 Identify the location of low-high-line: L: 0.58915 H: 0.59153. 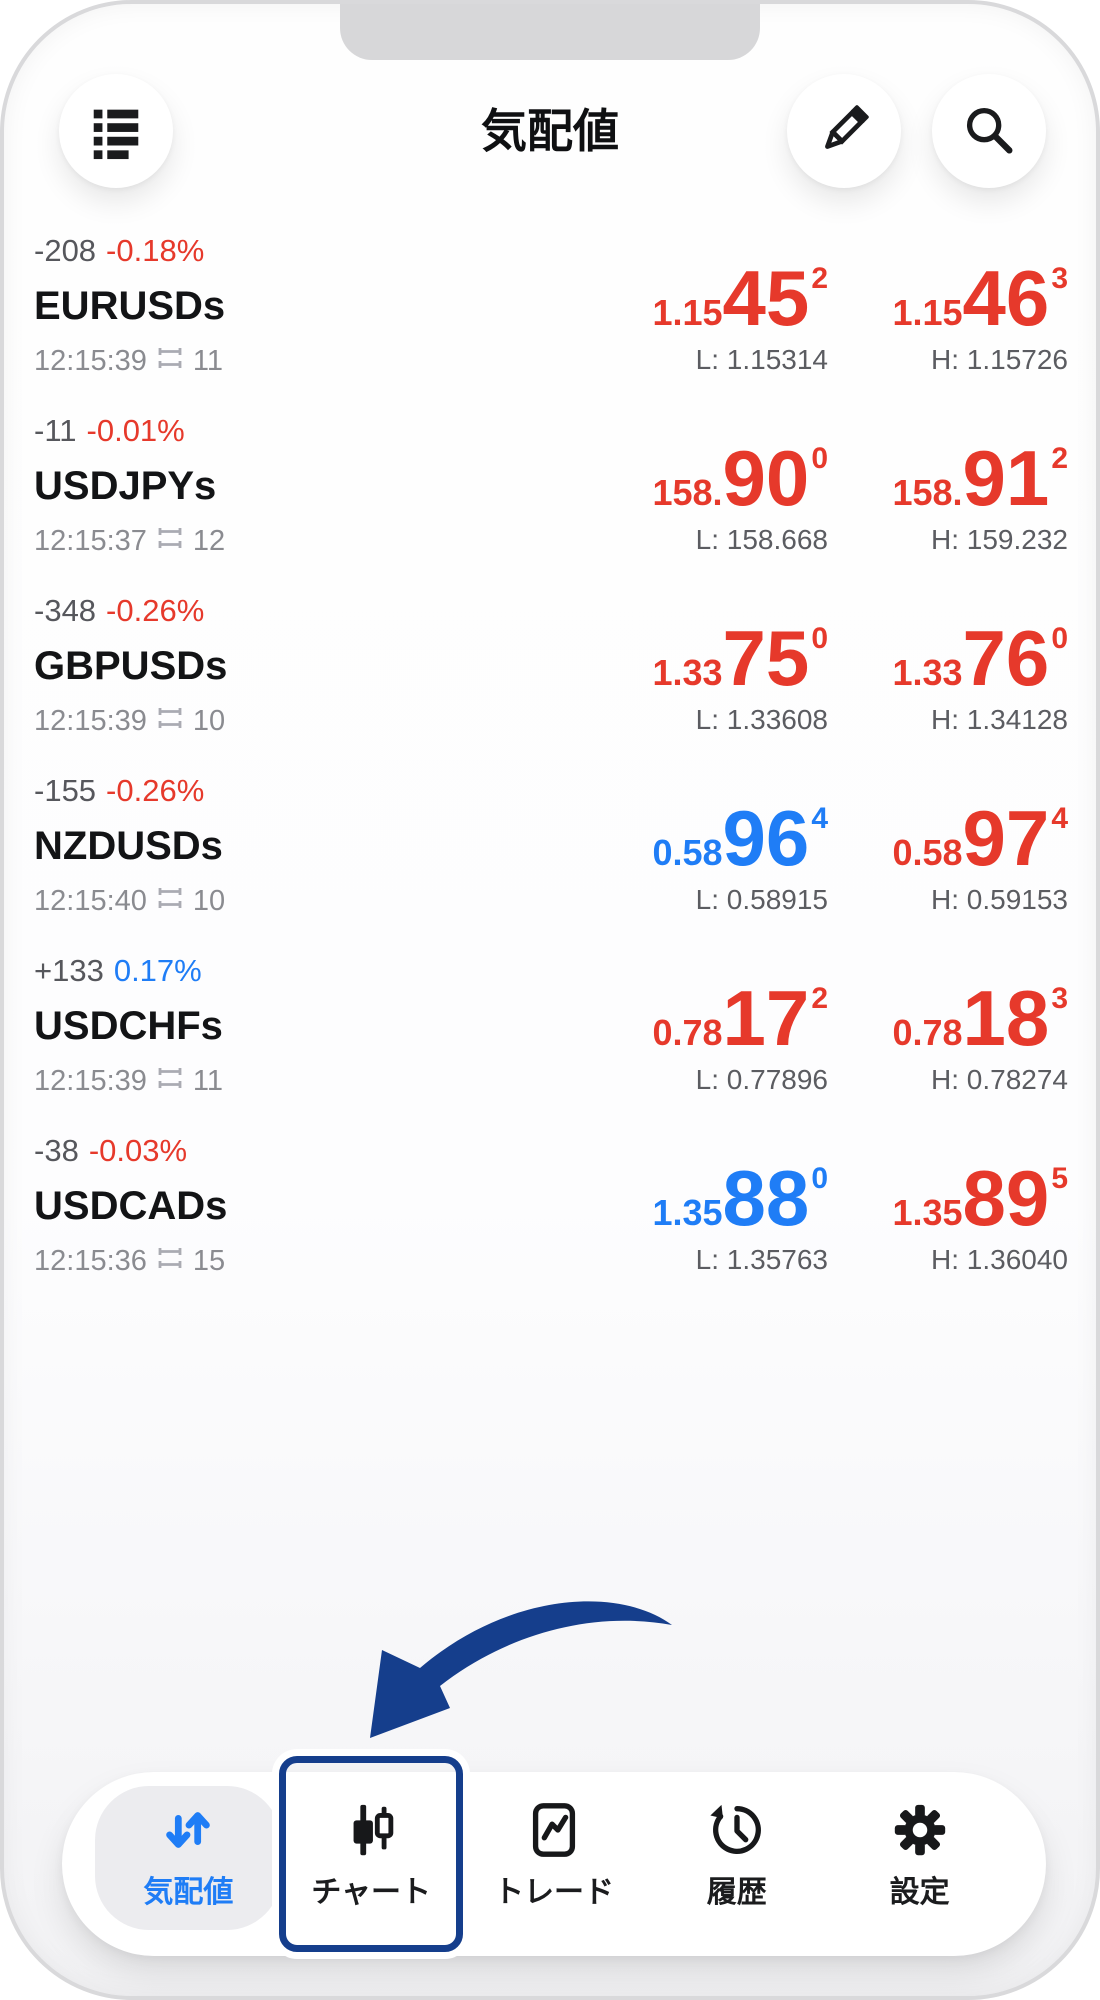
(813, 900).